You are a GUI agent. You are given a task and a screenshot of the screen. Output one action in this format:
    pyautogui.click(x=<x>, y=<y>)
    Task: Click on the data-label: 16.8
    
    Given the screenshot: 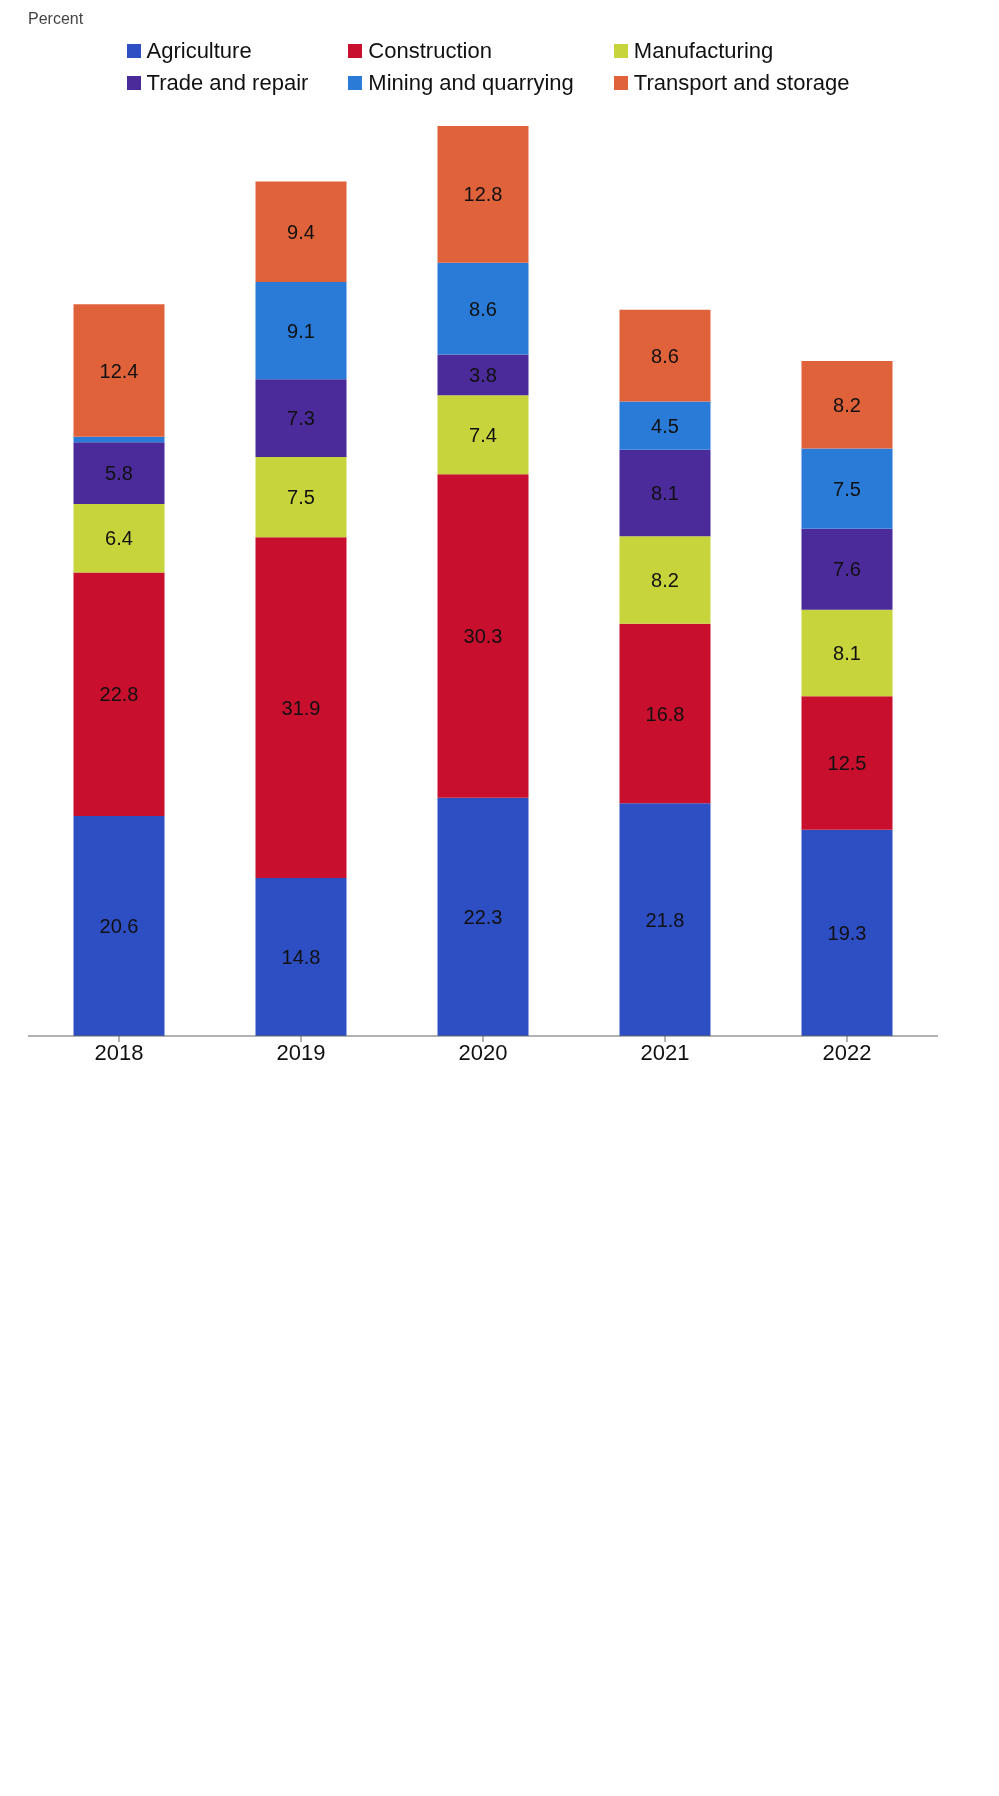 What is the action you would take?
    pyautogui.click(x=665, y=713)
    